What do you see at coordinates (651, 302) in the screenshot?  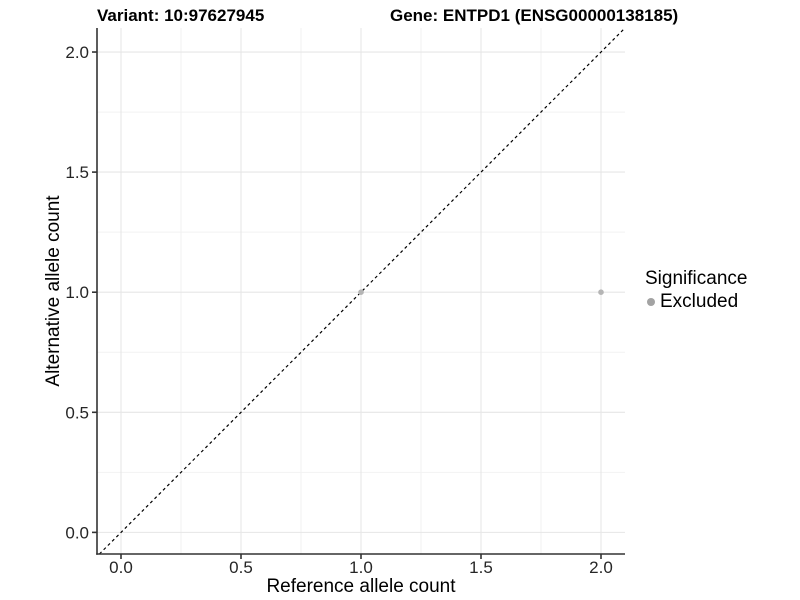 I see `legend-key-circle-icon` at bounding box center [651, 302].